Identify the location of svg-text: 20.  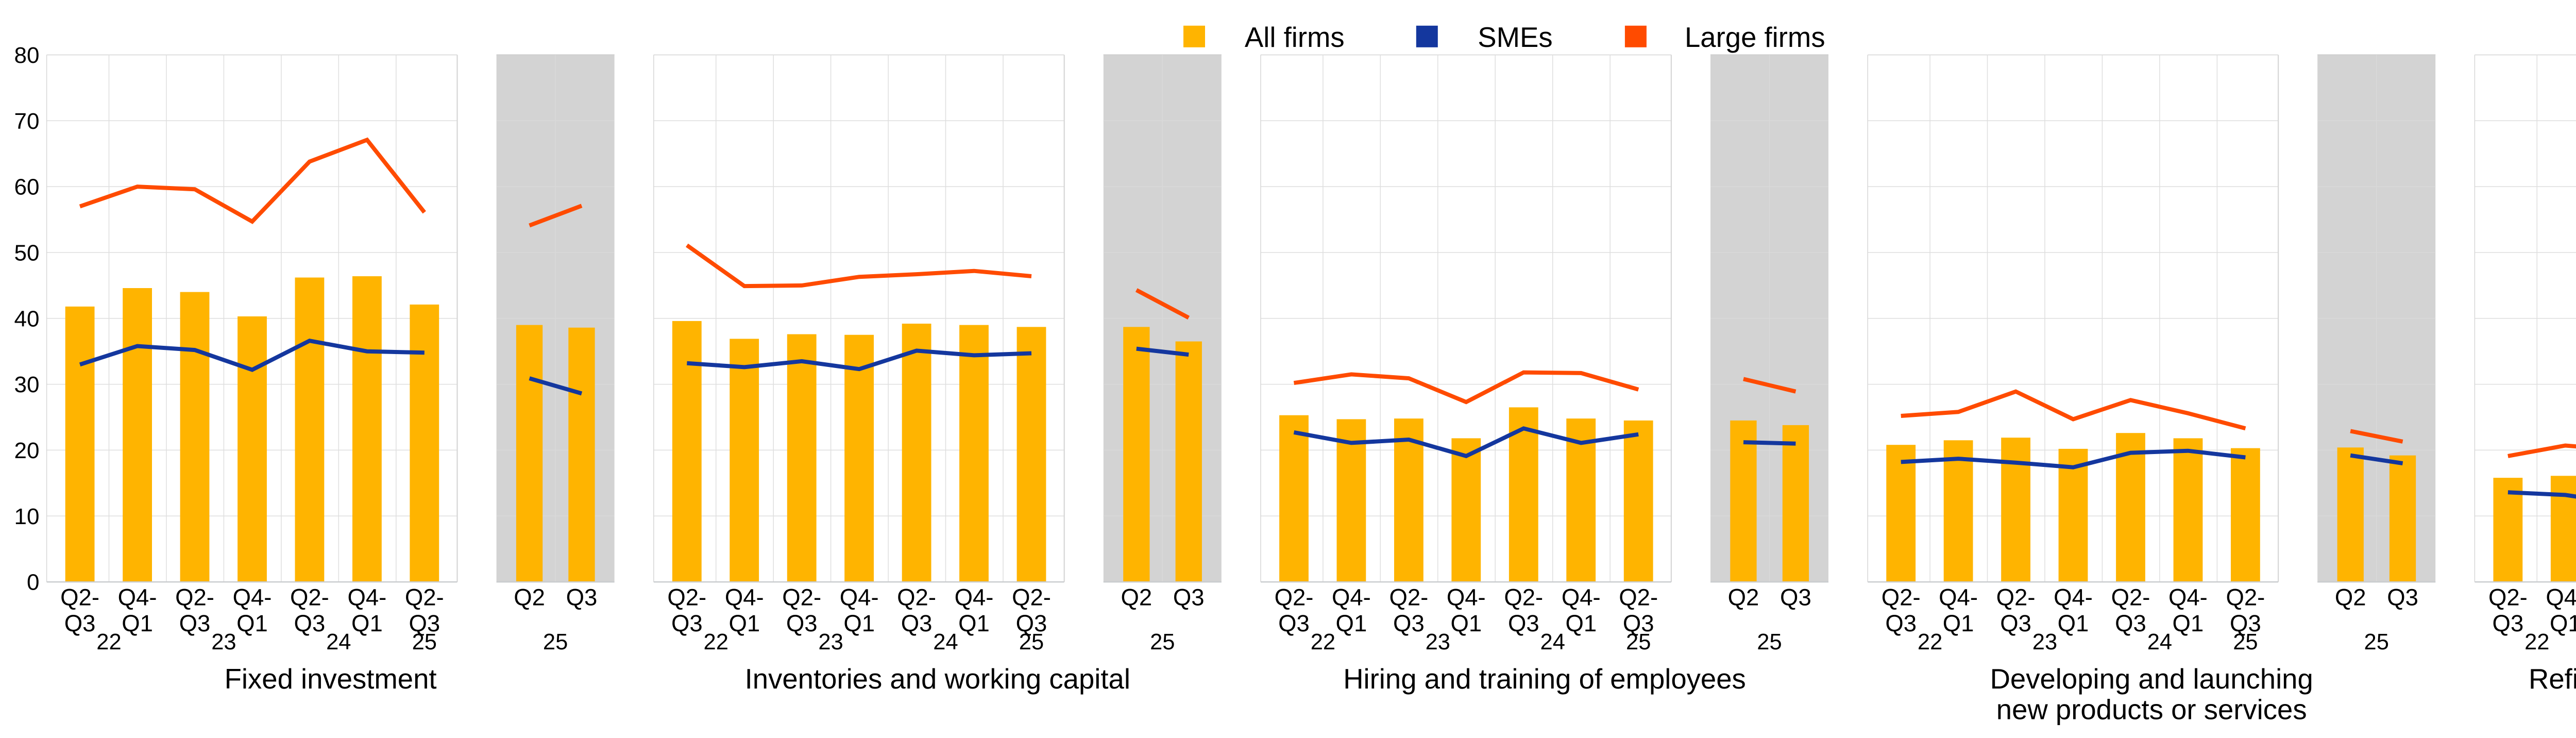
(27, 450).